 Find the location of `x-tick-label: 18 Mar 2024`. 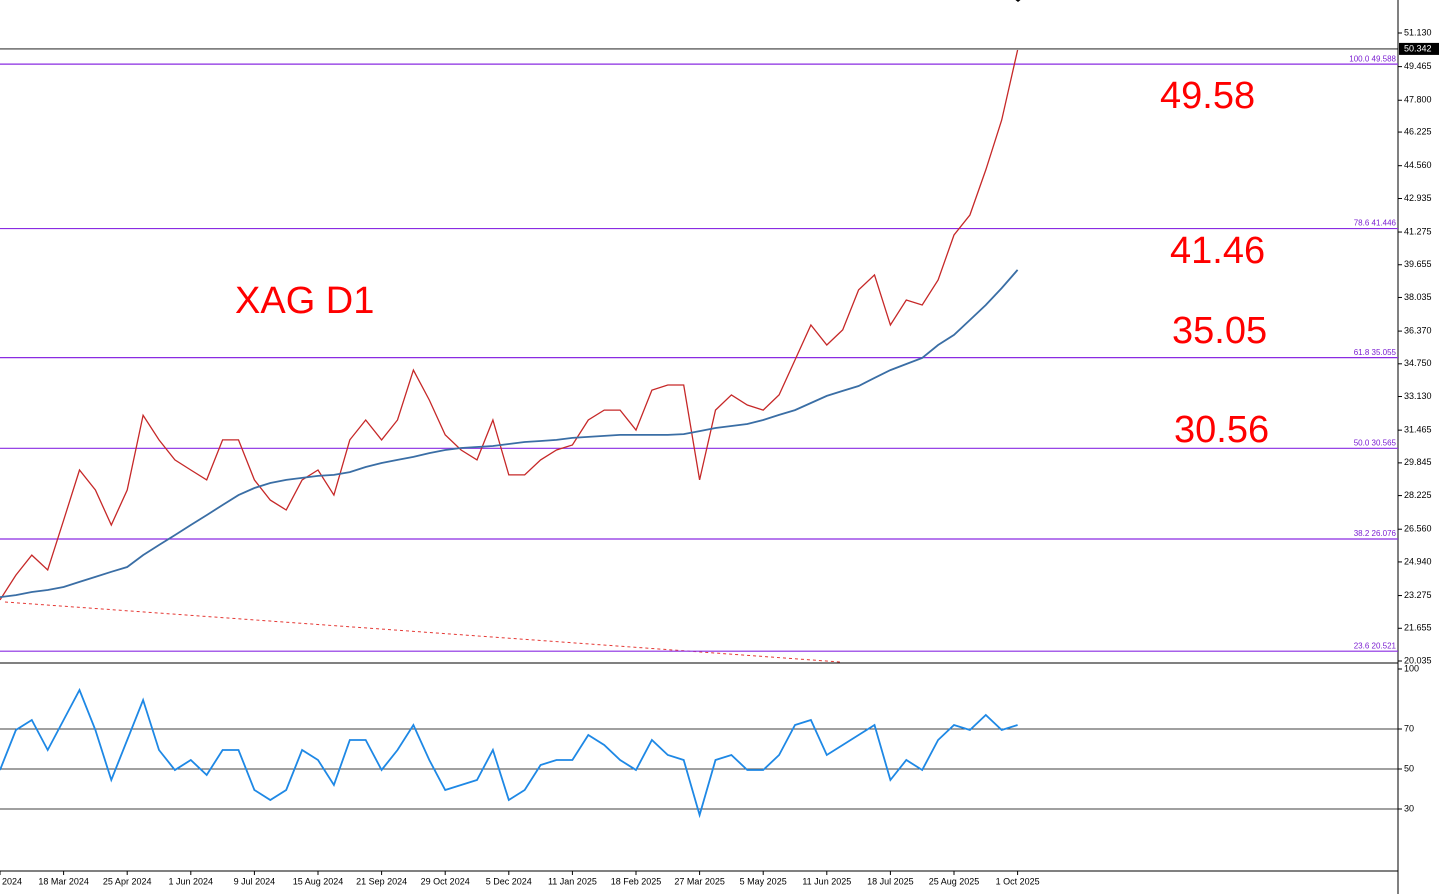

x-tick-label: 18 Mar 2024 is located at coordinates (63, 881).